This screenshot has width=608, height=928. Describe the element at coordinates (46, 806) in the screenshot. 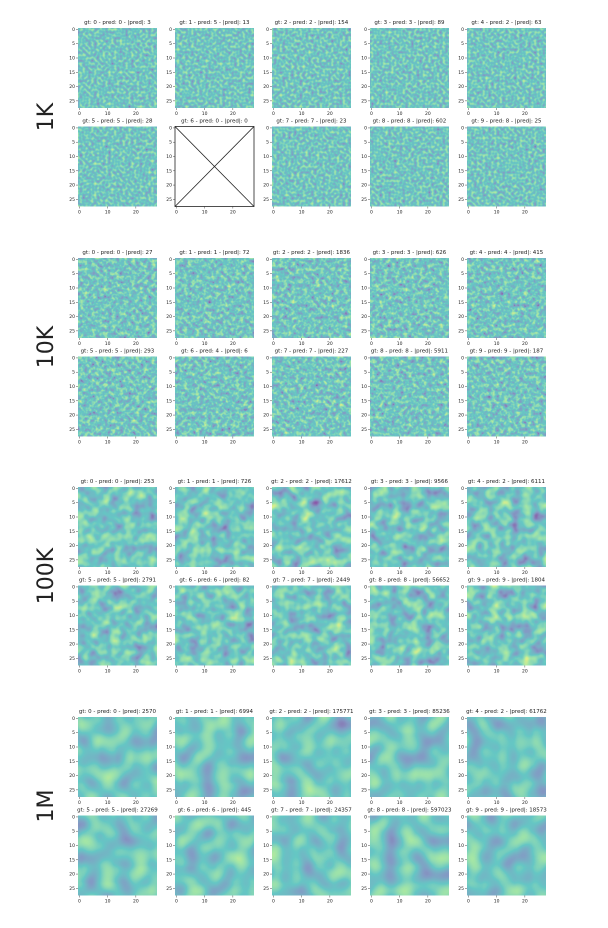

I see `group-label: 1M` at that location.